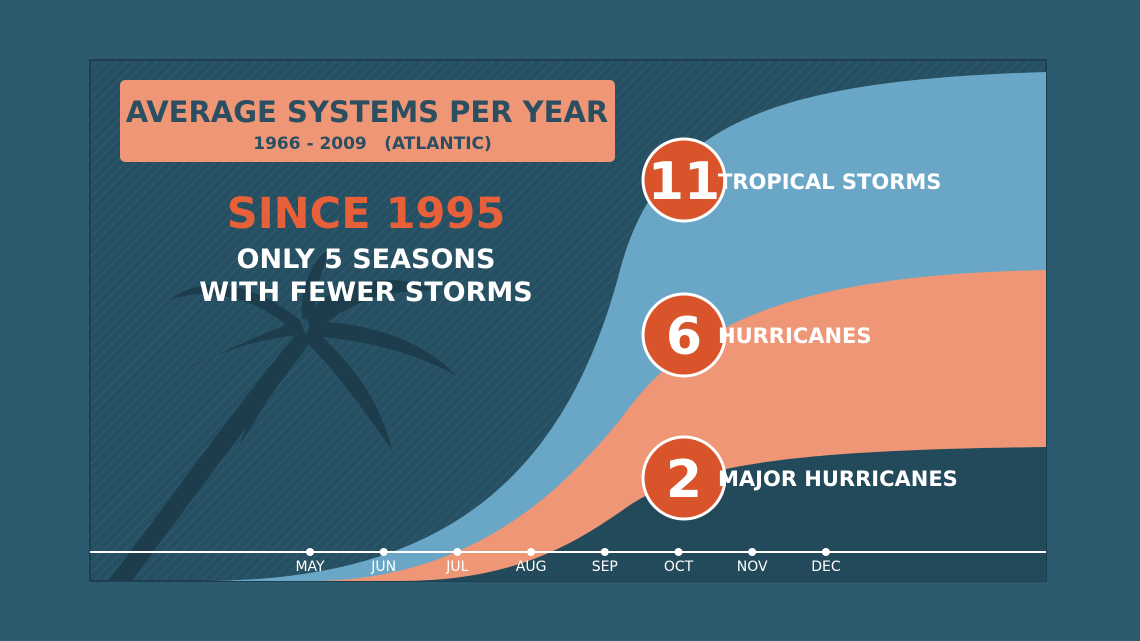  I want to click on badge-major-hurricanes: 2, so click(684, 478).